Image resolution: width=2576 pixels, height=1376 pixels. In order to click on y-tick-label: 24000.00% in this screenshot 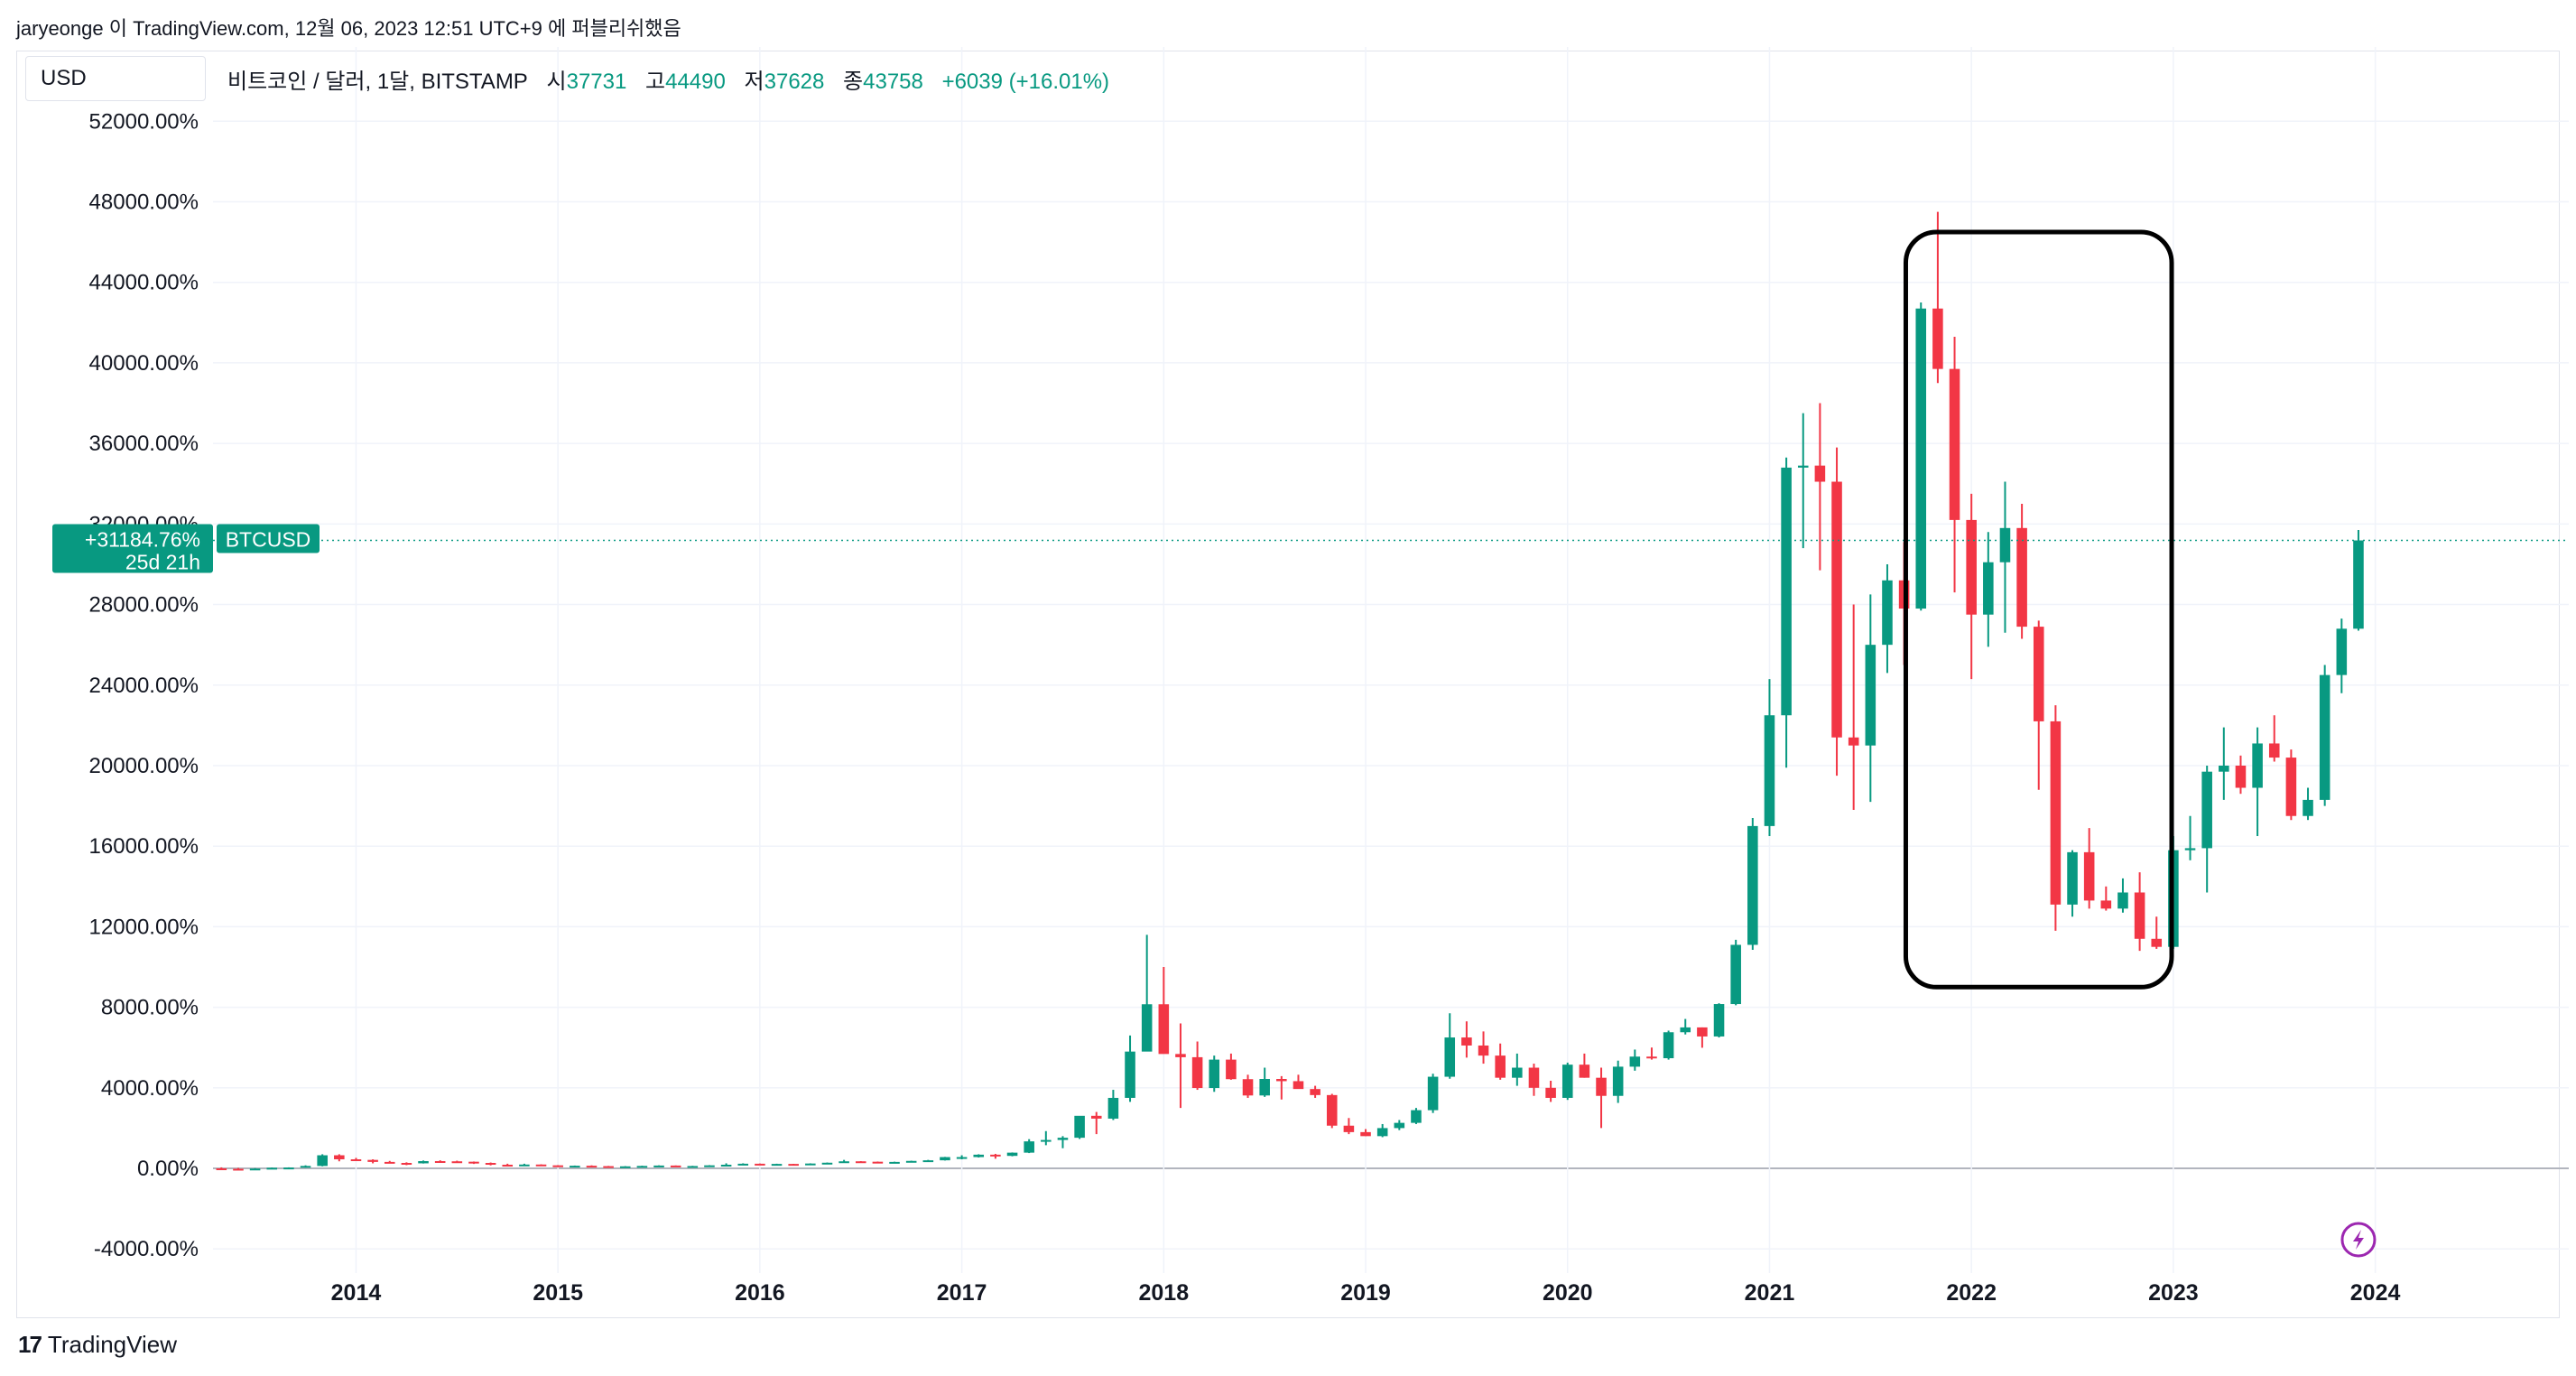, I will do `click(144, 686)`.